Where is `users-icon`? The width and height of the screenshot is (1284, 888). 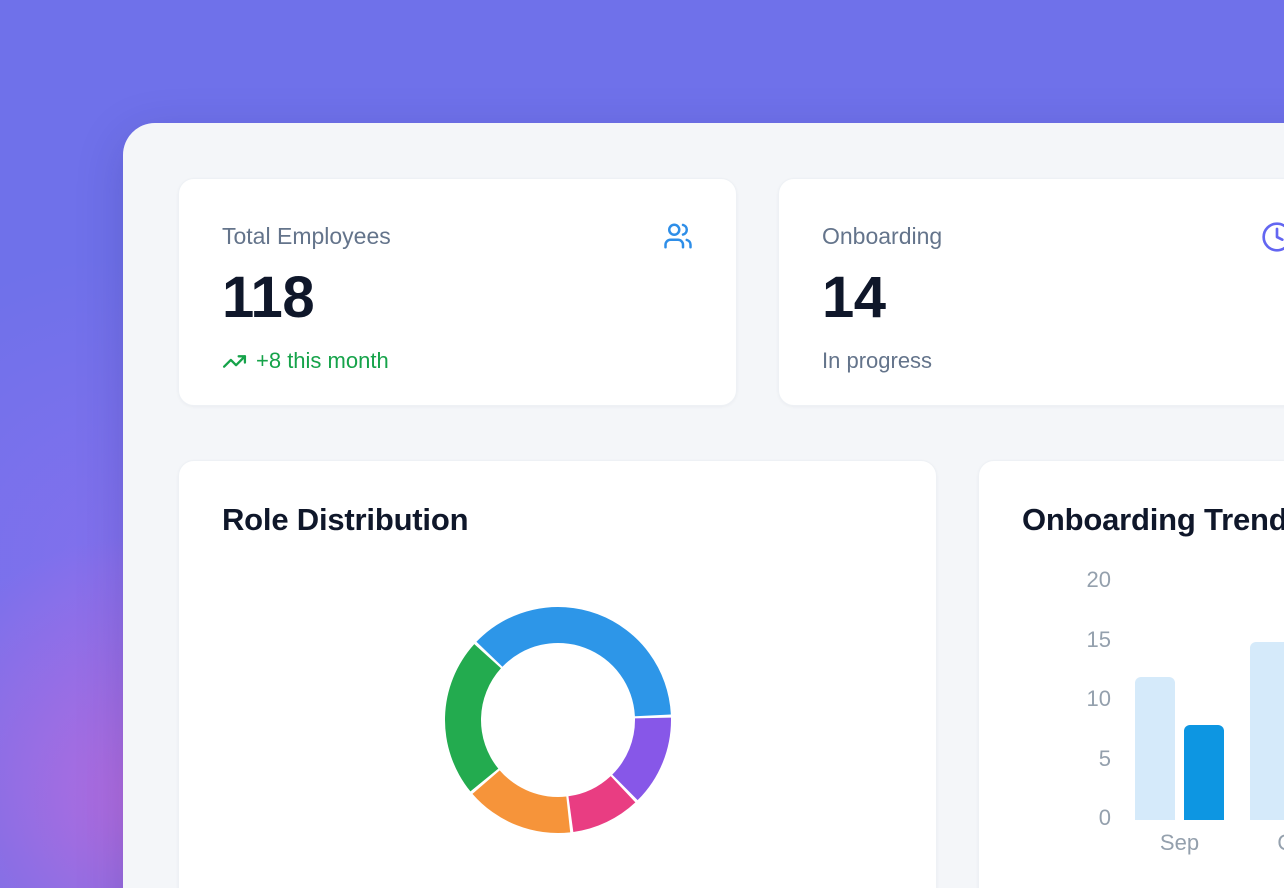 users-icon is located at coordinates (678, 238).